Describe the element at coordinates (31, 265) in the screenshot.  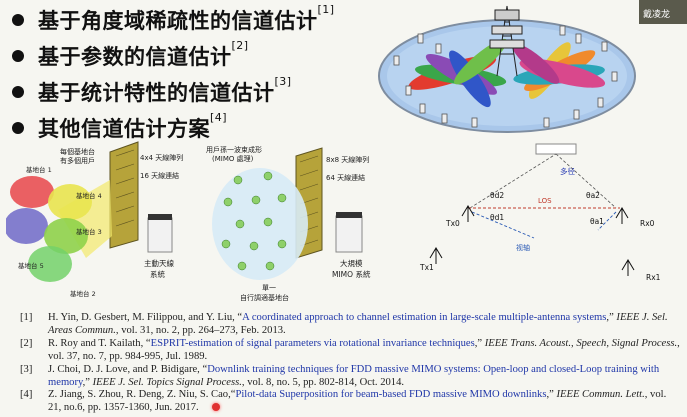
I see `label-bs5: 基地台 5` at that location.